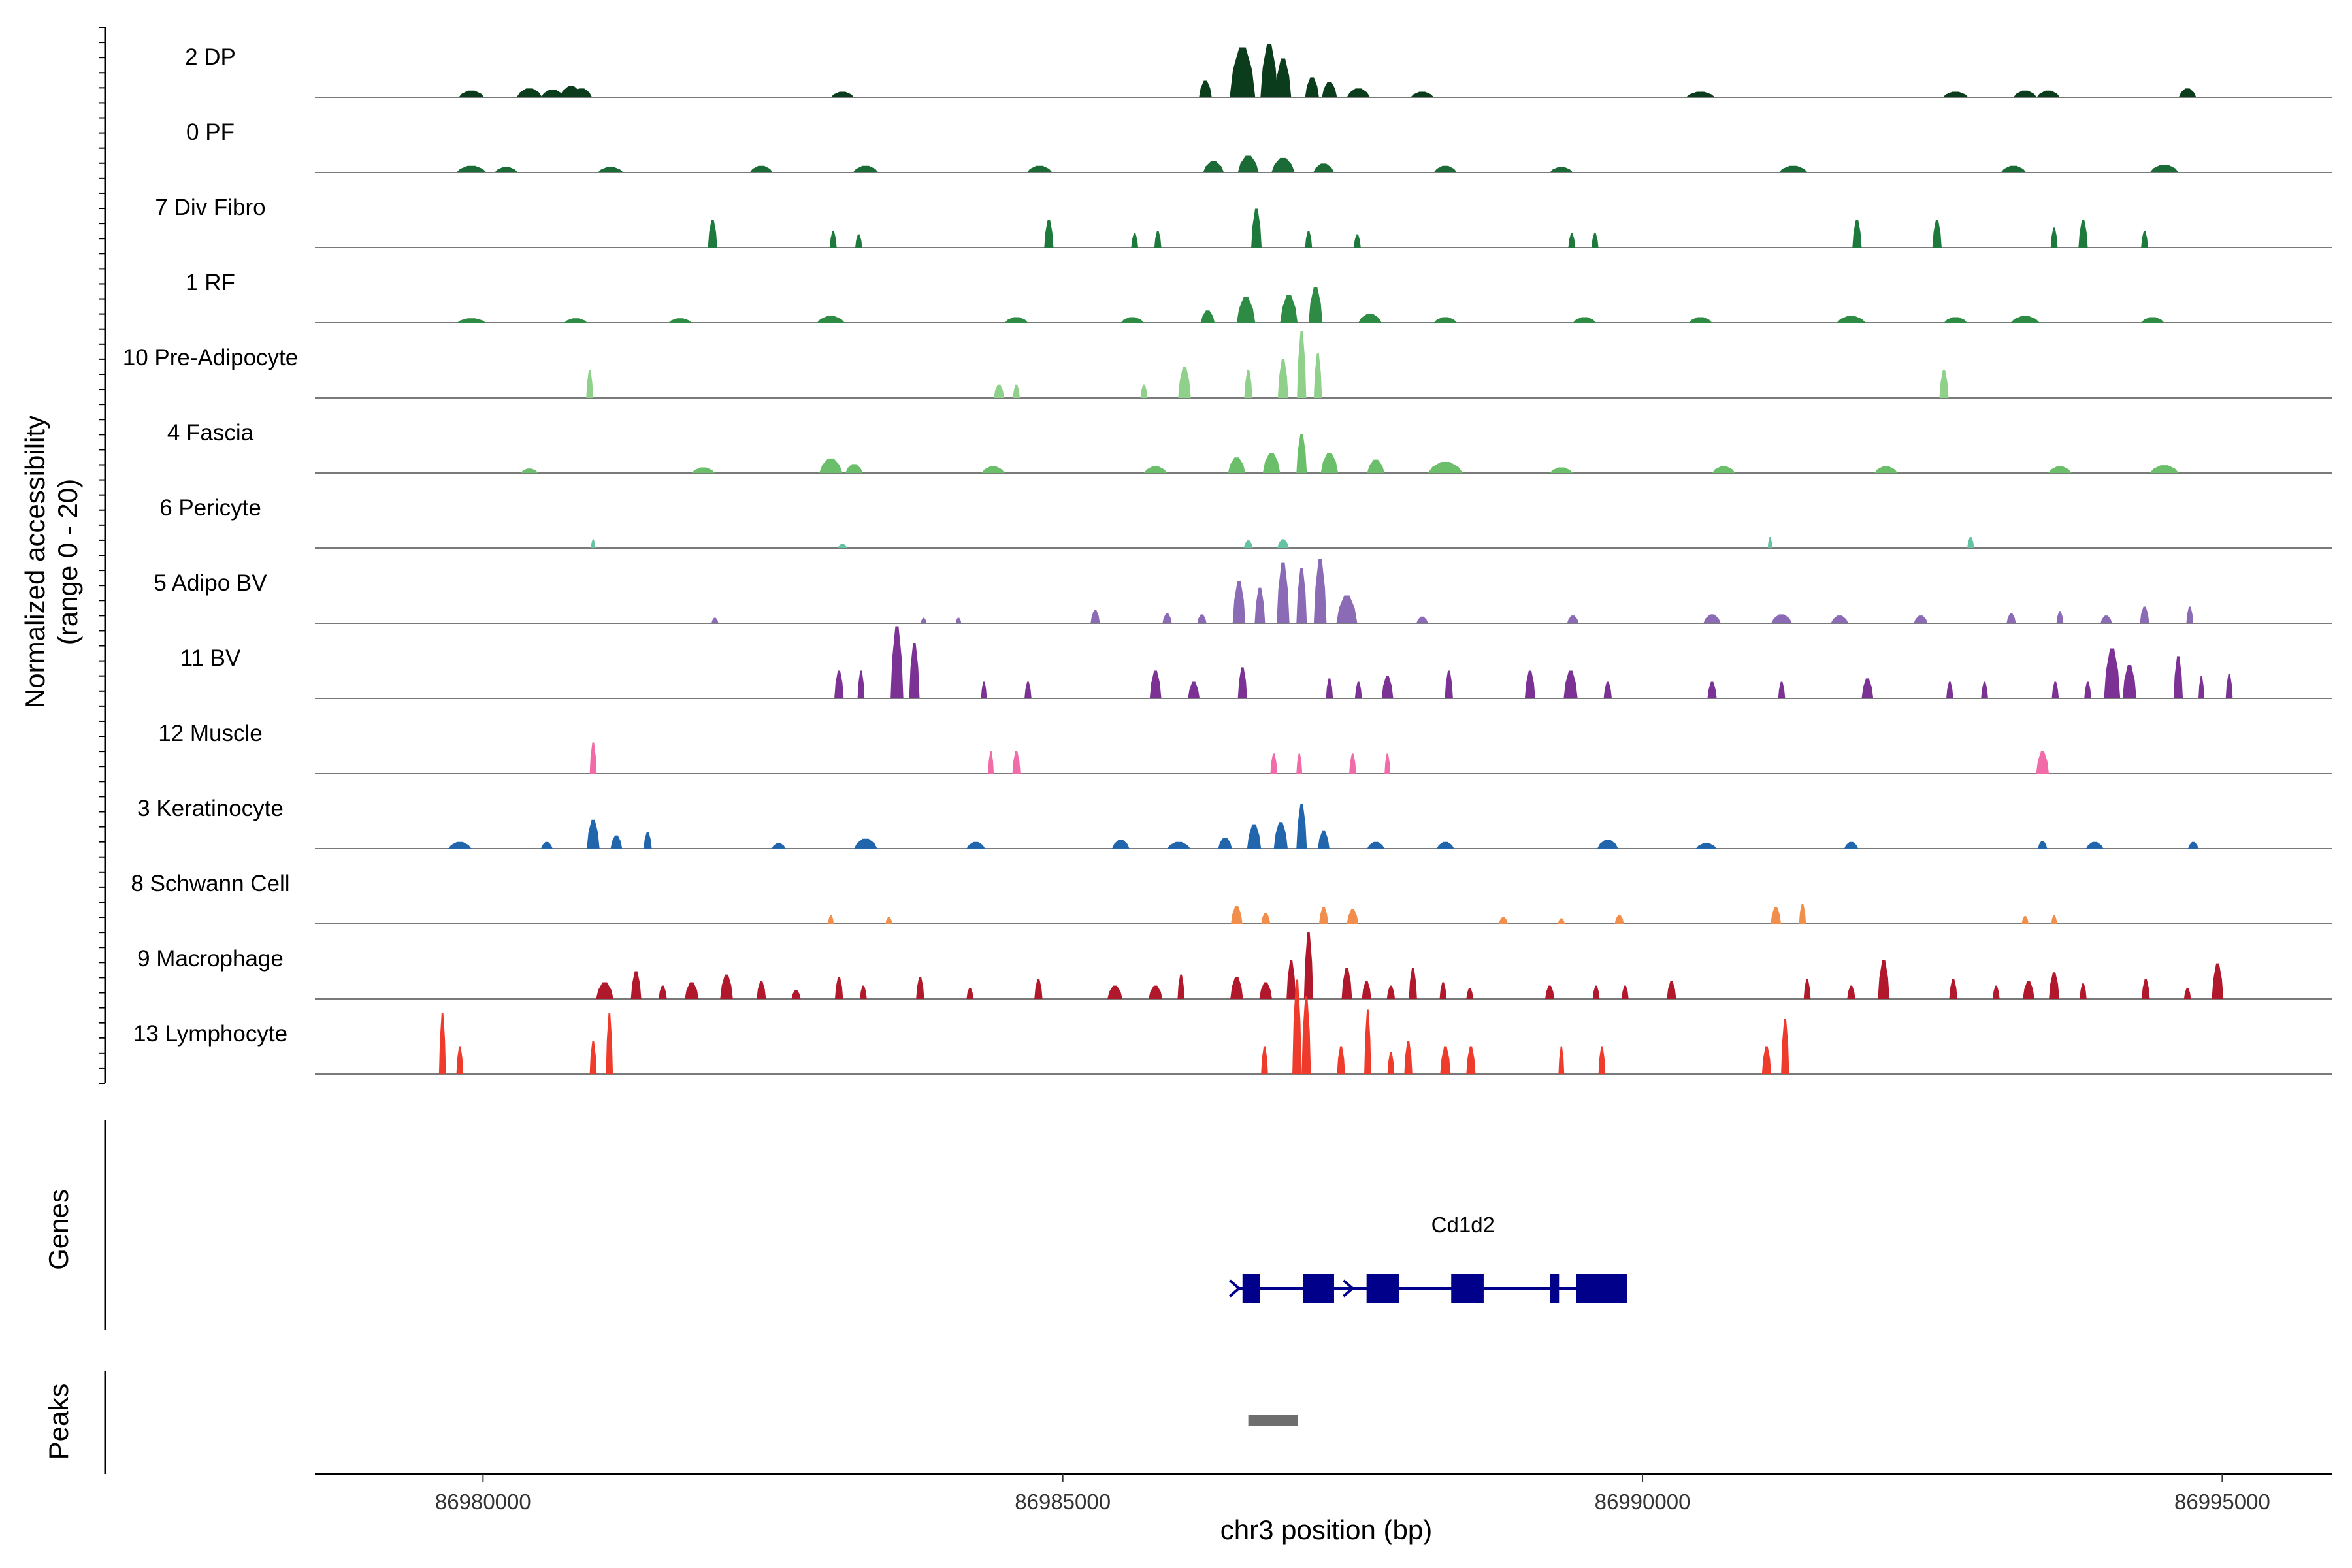 The width and height of the screenshot is (2352, 1568). Describe the element at coordinates (1245, 522) in the screenshot. I see `track-7: 6 Pericyte` at that location.